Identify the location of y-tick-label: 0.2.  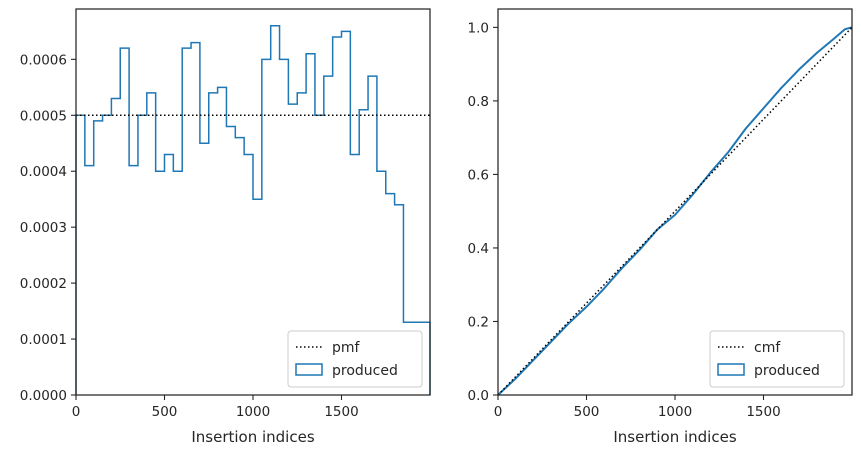
(478, 322).